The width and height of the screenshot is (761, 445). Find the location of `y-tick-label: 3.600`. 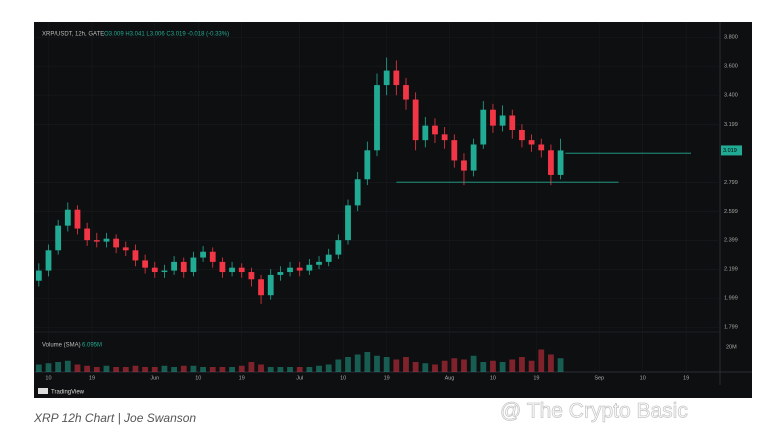

y-tick-label: 3.600 is located at coordinates (731, 67).